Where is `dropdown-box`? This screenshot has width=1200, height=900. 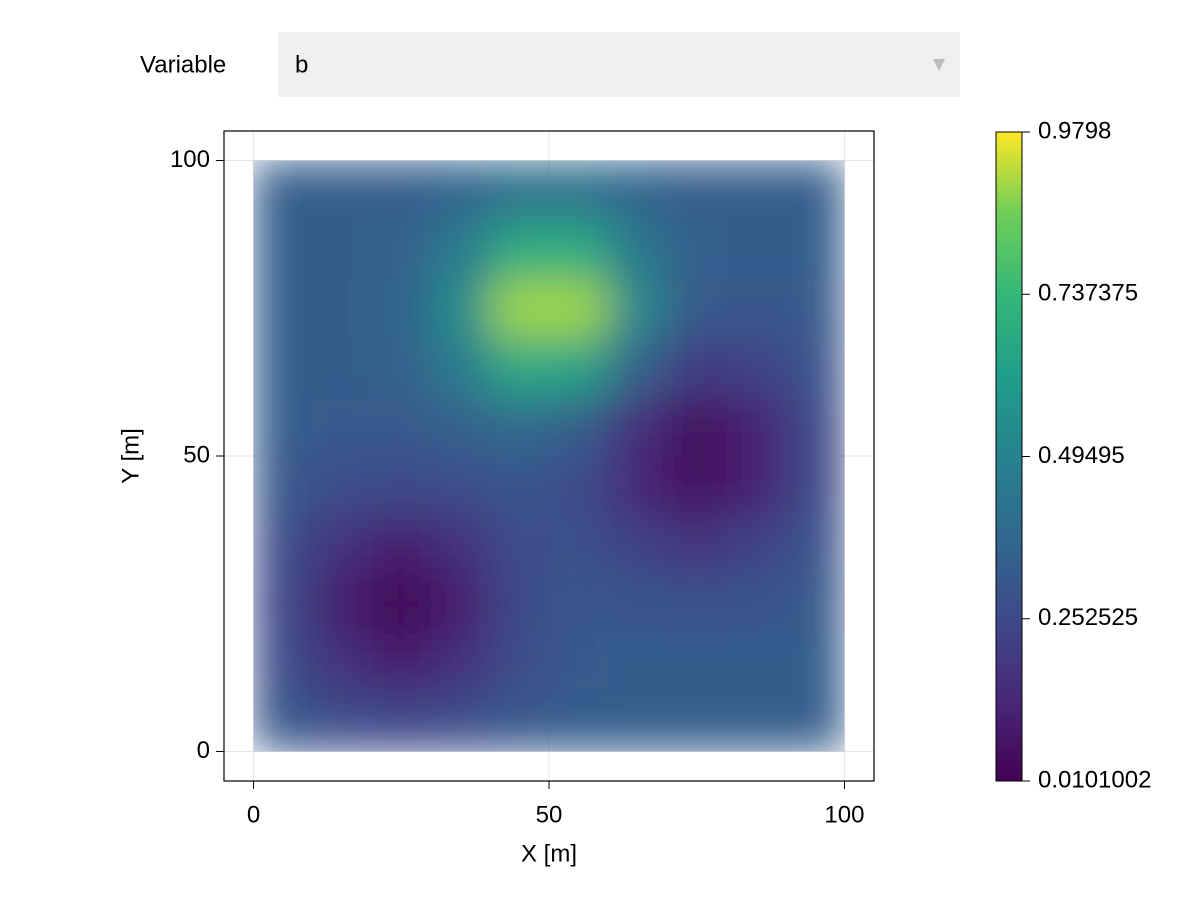 dropdown-box is located at coordinates (619, 64).